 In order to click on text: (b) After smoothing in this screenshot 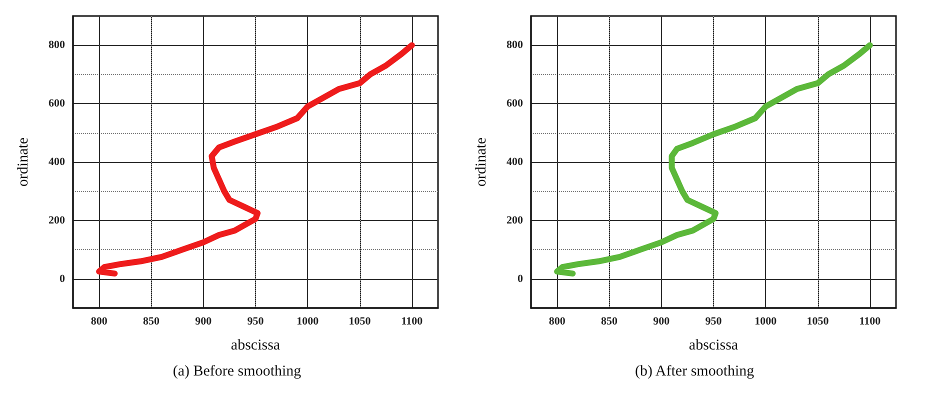, I will do `click(695, 372)`.